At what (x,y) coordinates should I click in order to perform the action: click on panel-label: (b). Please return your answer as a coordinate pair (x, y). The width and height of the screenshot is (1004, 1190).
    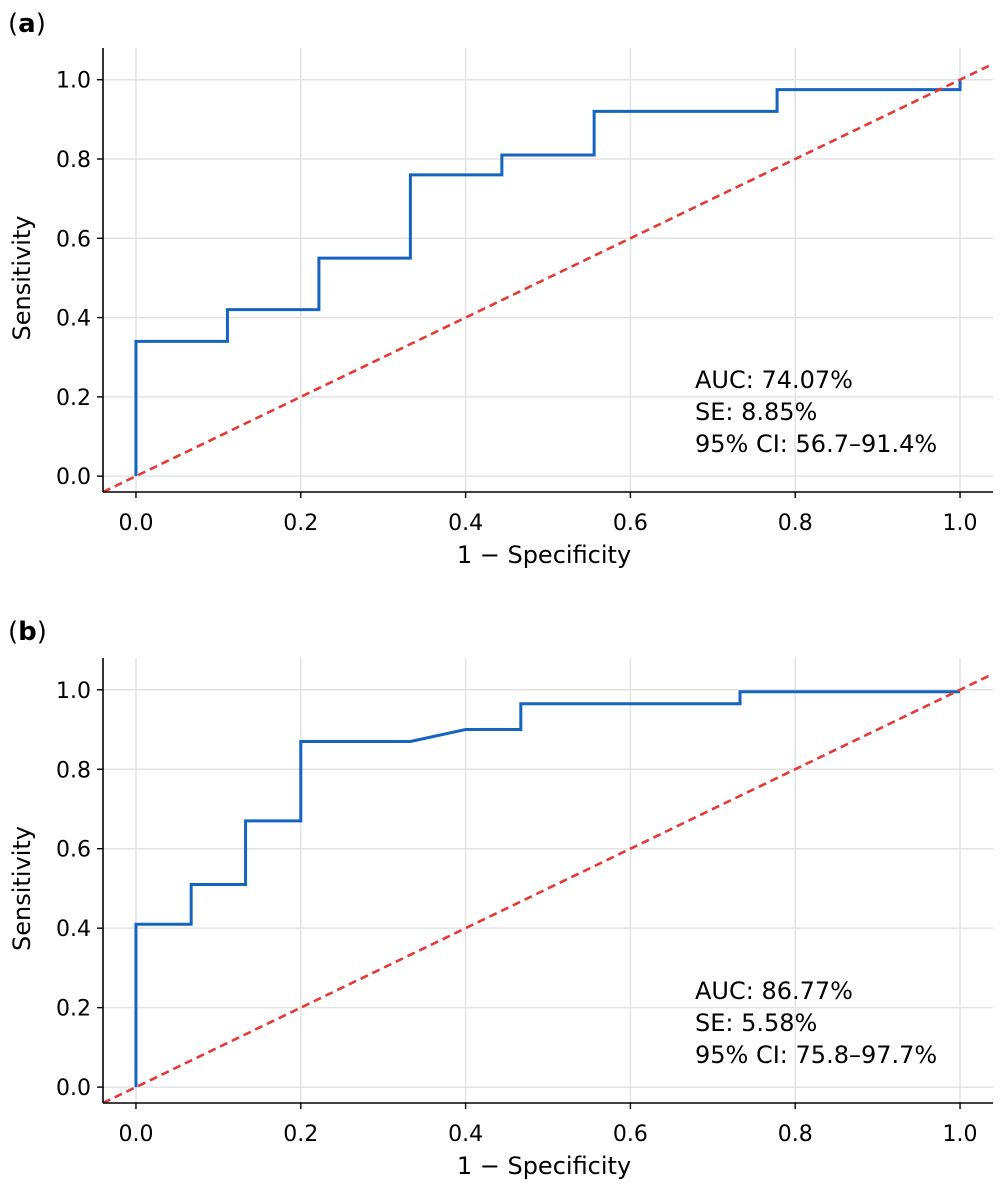
    Looking at the image, I should click on (27, 632).